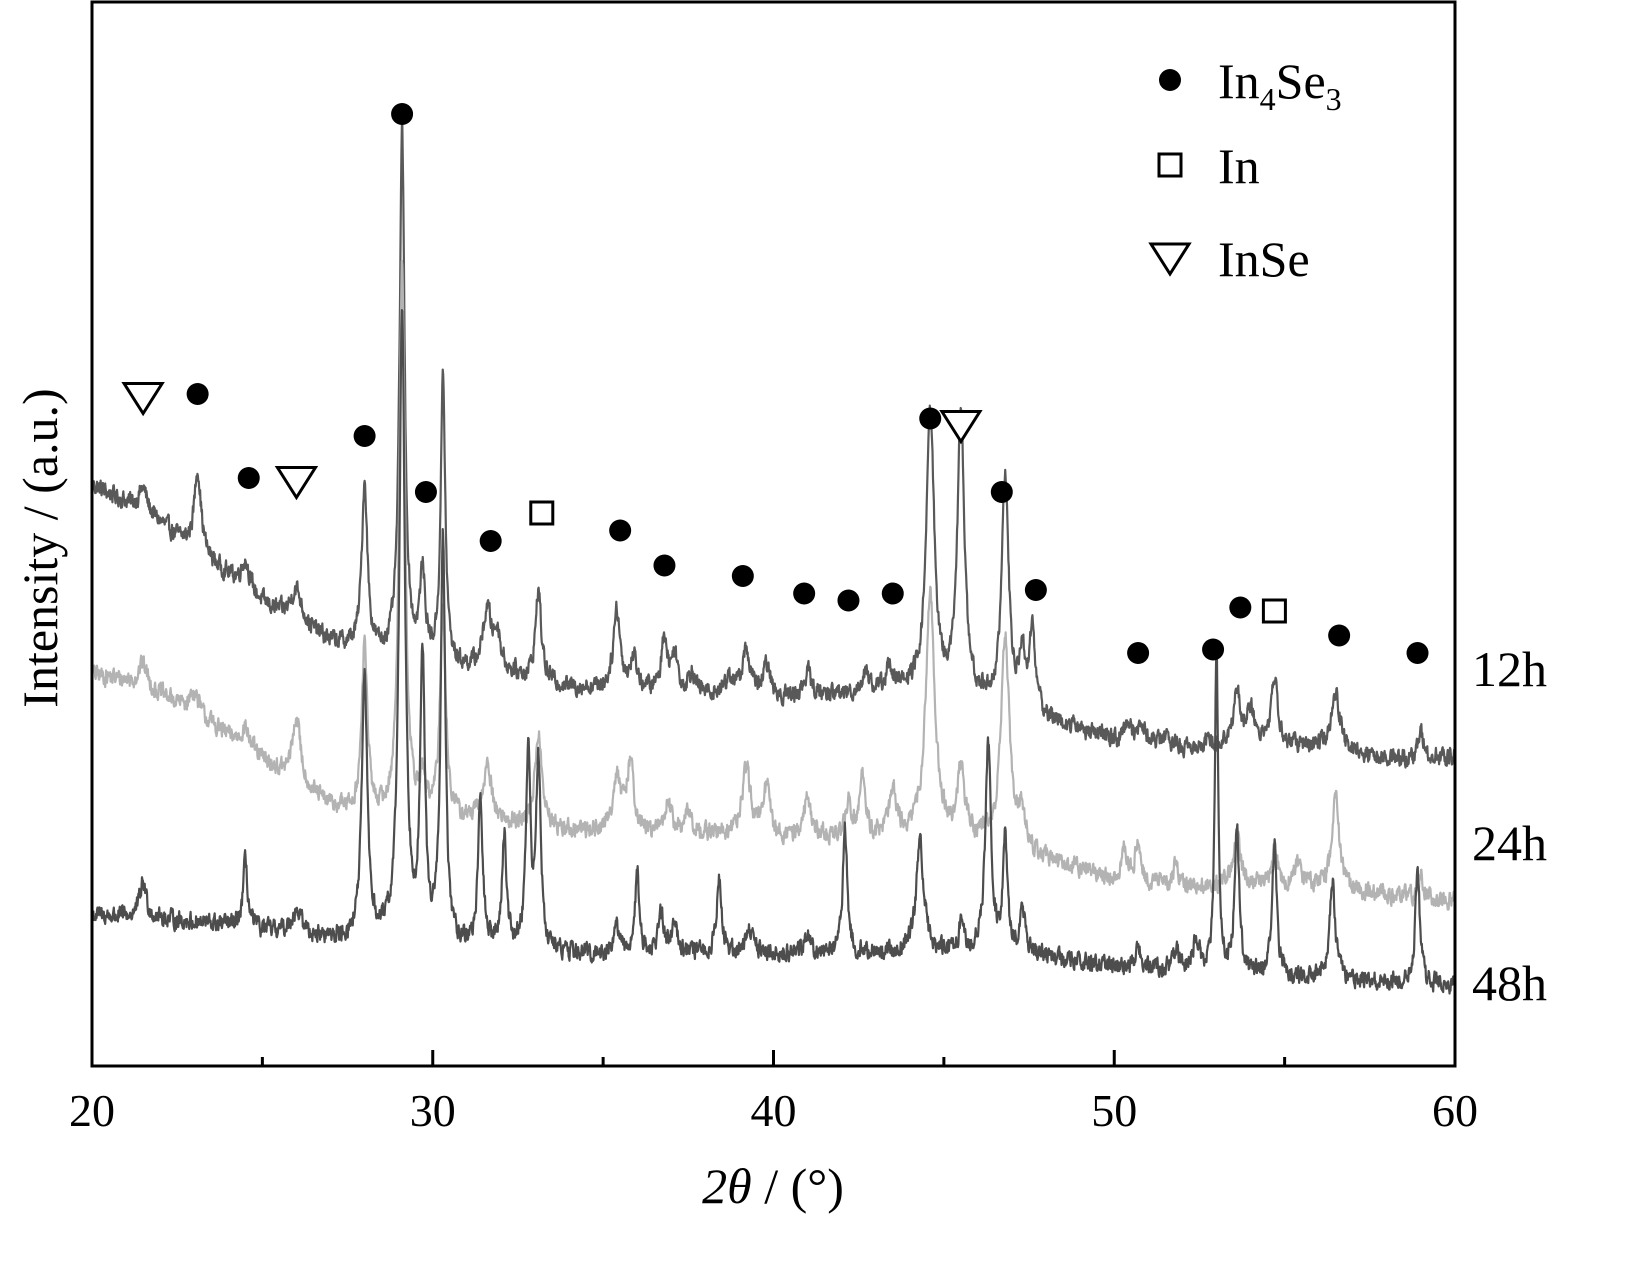 This screenshot has width=1629, height=1263. Describe the element at coordinates (1170, 165) in the screenshot. I see `legend-marker-open-square` at that location.